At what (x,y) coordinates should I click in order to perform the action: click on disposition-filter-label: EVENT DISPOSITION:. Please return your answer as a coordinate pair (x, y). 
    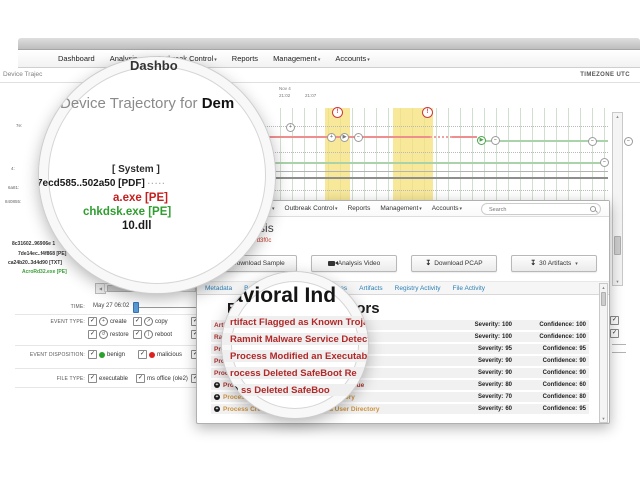
    Looking at the image, I should click on (57, 355).